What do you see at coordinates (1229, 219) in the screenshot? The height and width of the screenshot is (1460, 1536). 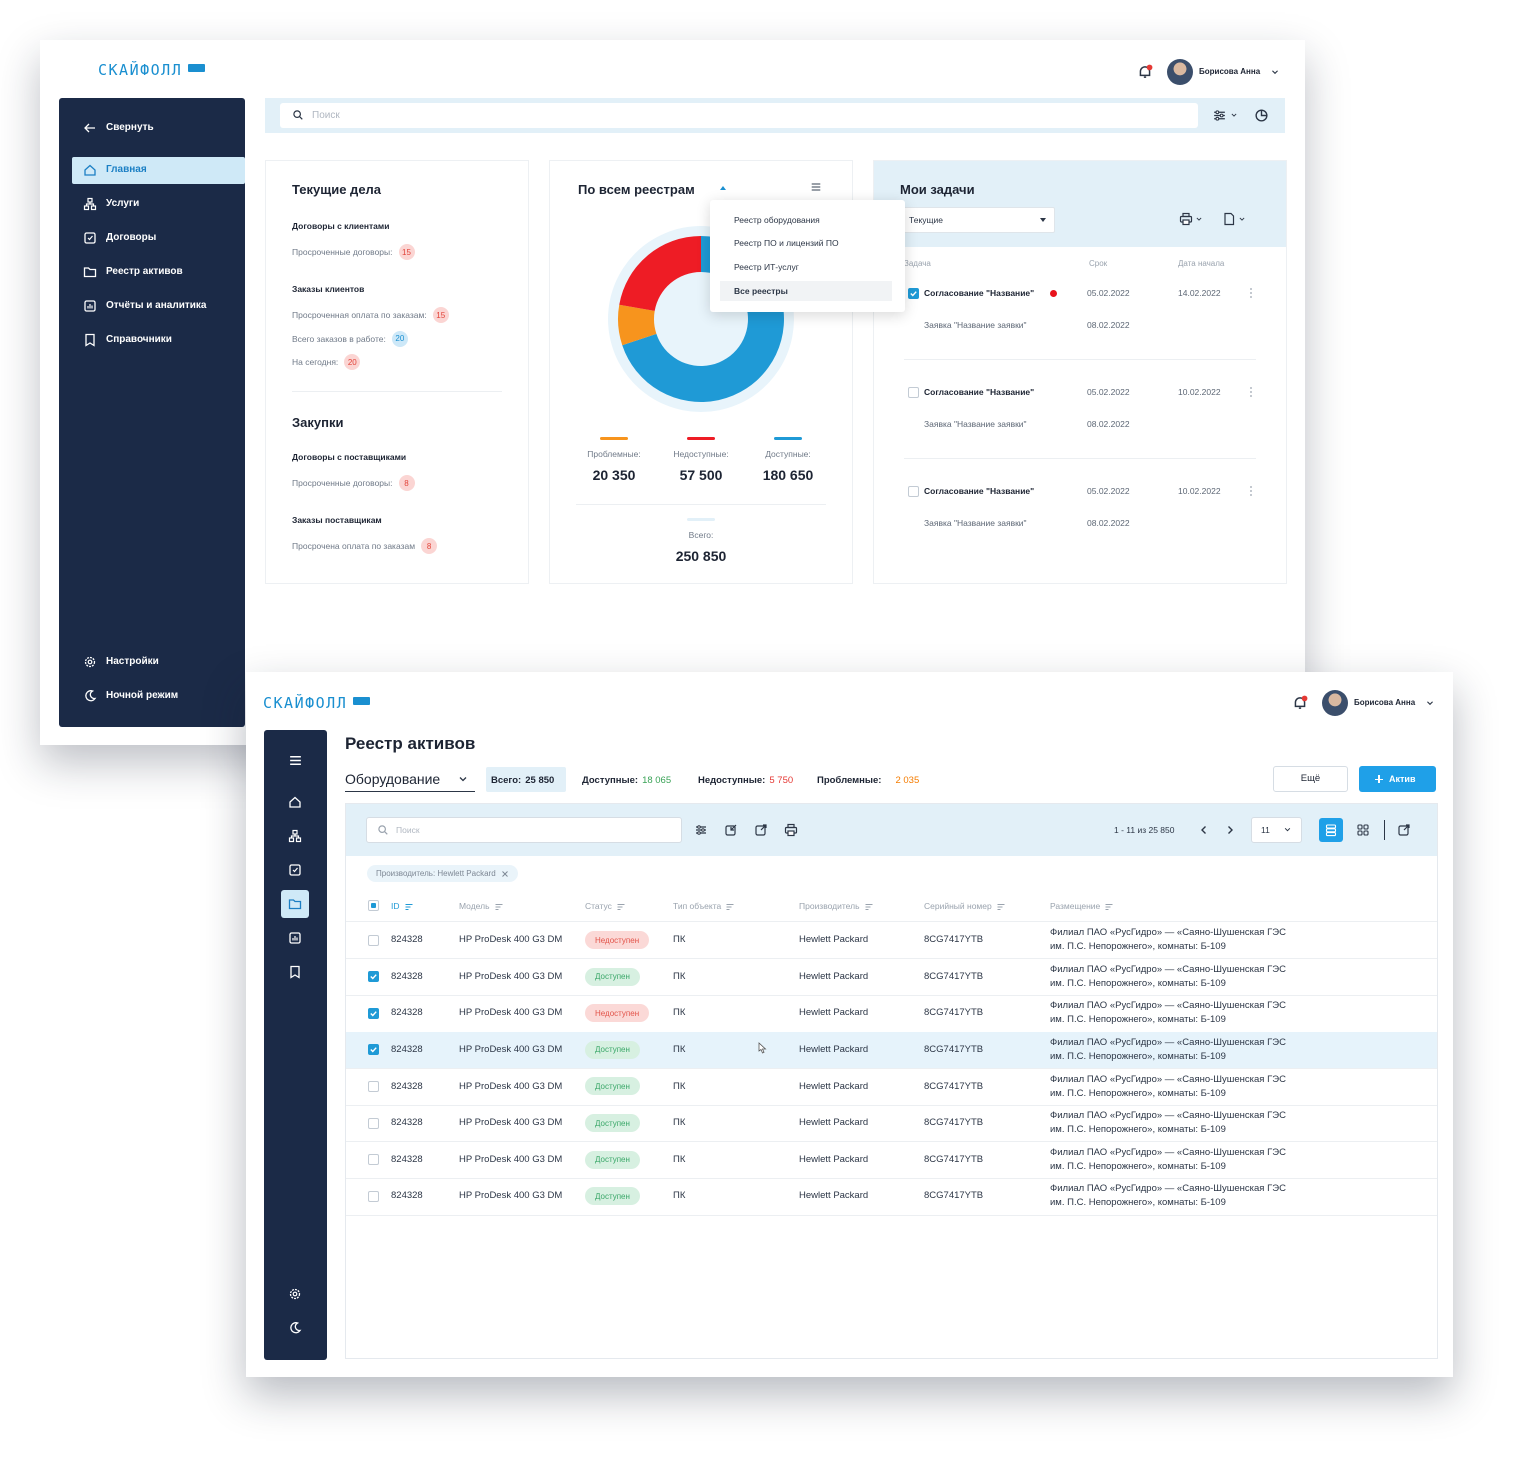 I see `export-button` at bounding box center [1229, 219].